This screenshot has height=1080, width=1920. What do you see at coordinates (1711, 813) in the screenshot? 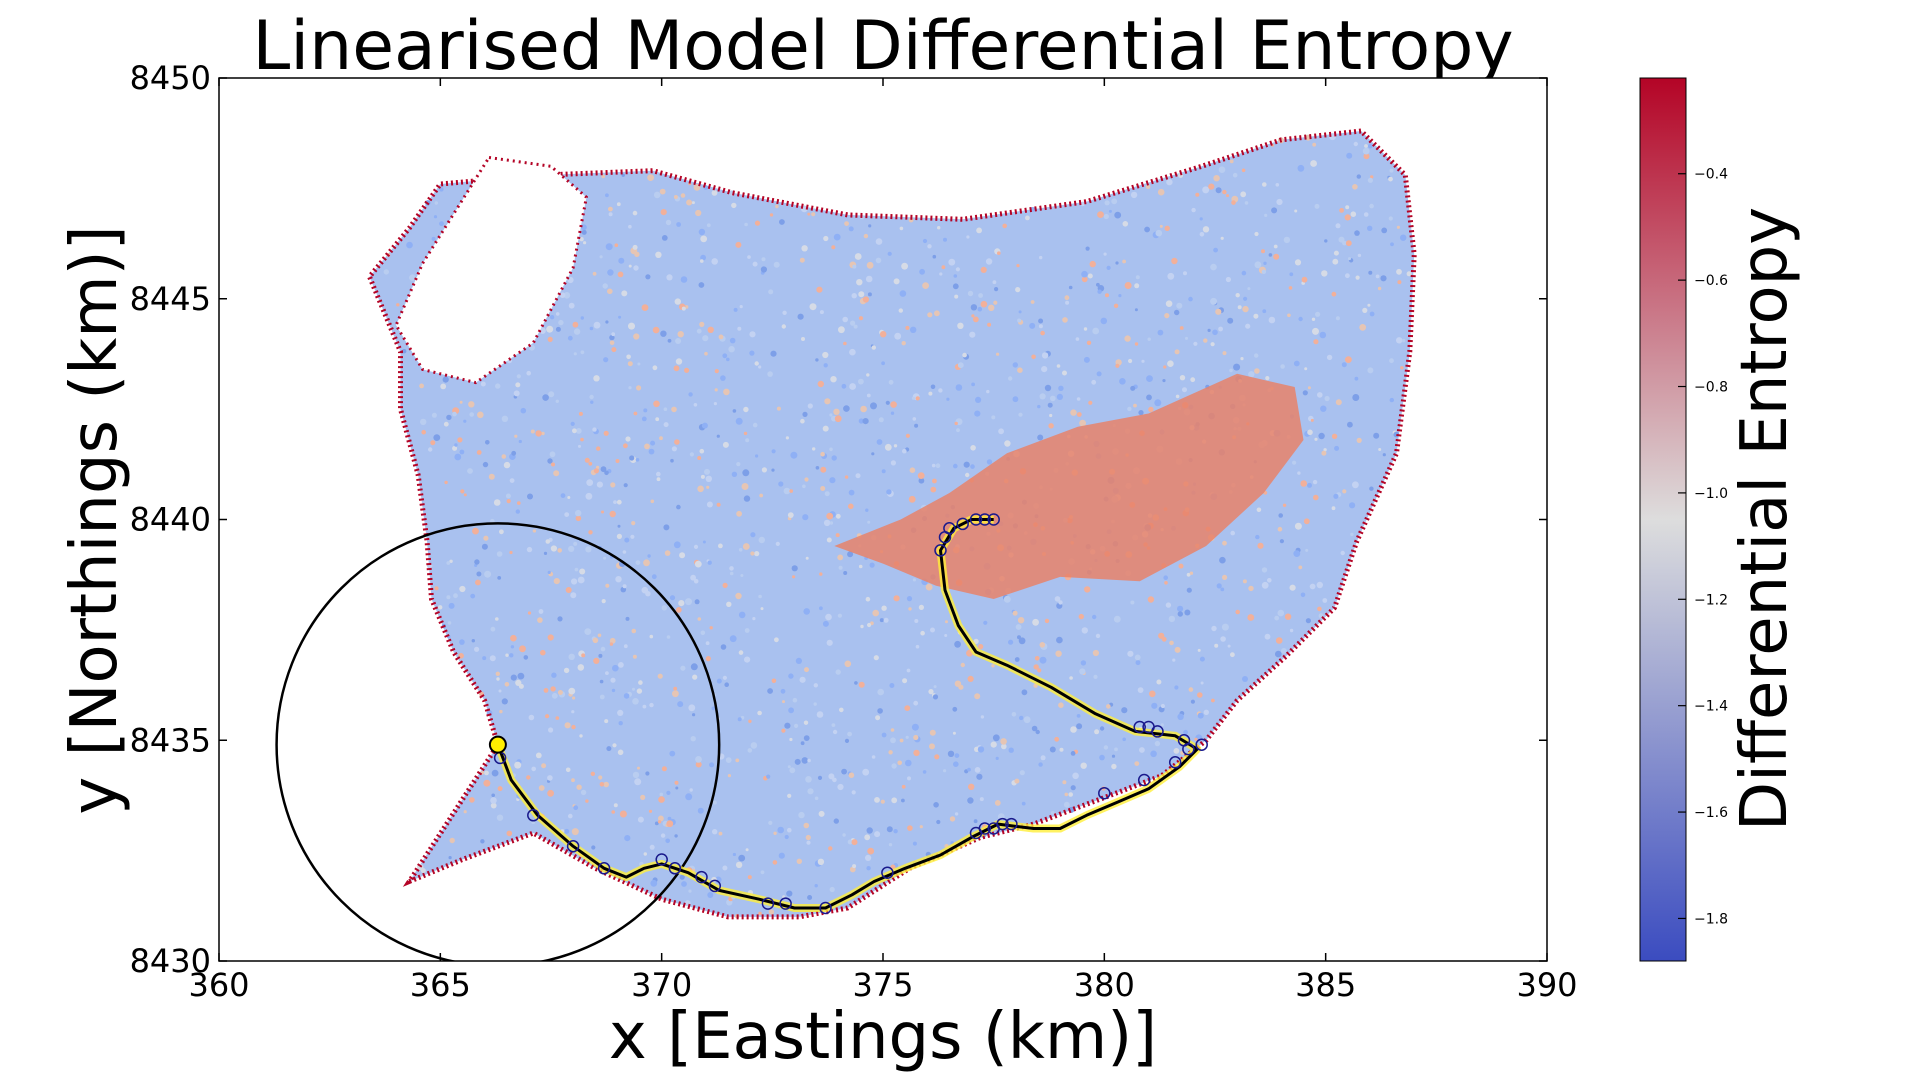
I see `colorbar-tick-label: −1.6` at bounding box center [1711, 813].